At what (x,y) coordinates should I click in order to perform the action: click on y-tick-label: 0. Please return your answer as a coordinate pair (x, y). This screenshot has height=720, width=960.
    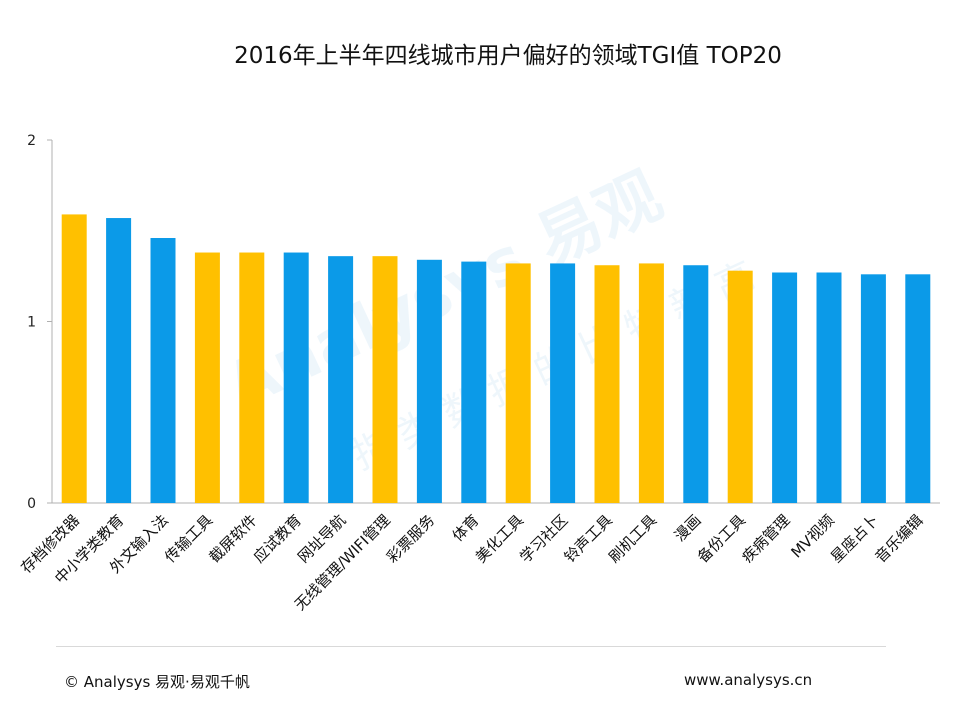
    Looking at the image, I should click on (31, 504).